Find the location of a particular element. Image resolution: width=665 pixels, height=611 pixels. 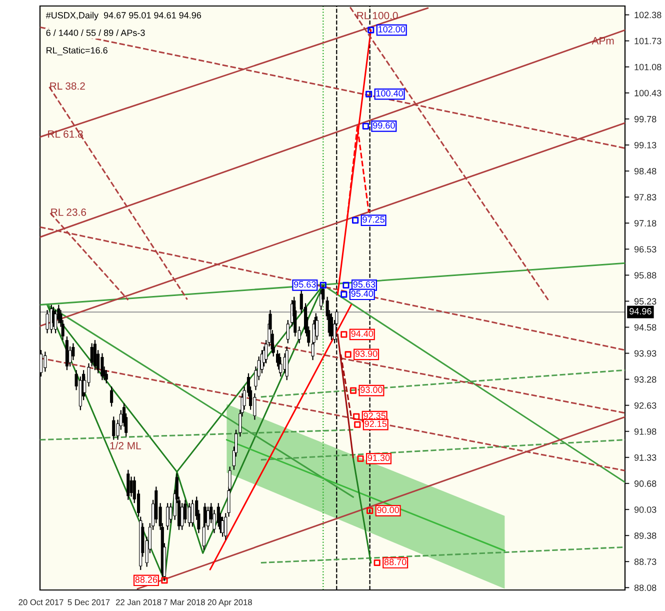

y-tick-label: 93.93 is located at coordinates (645, 353).